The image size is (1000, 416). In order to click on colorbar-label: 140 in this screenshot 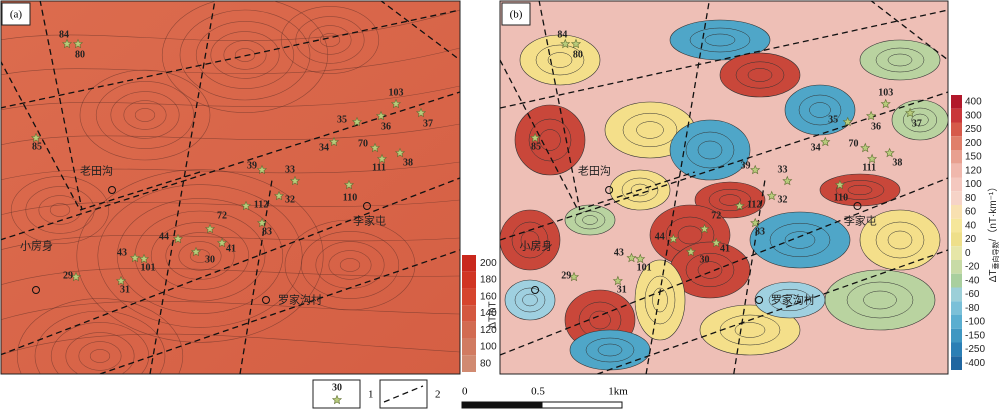, I will do `click(488, 313)`.